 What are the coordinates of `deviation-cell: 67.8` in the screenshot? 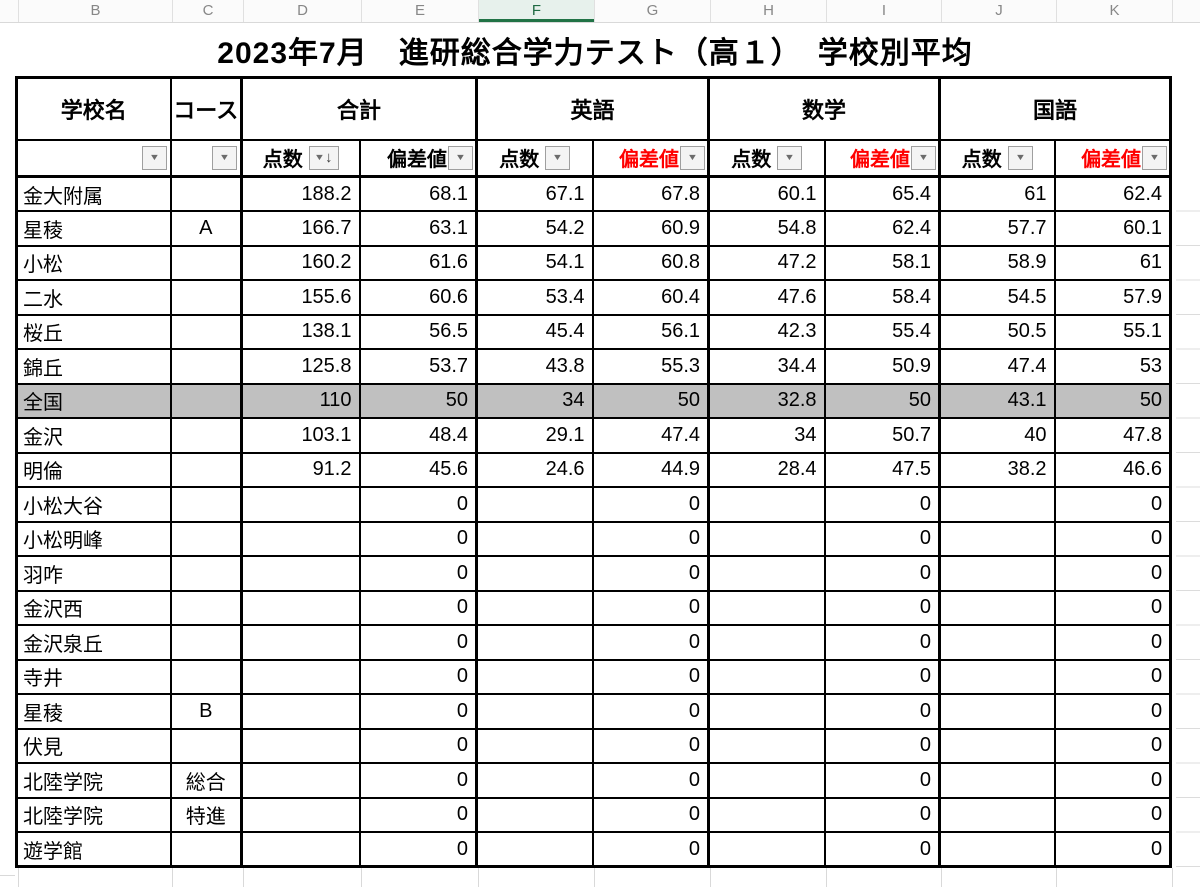 It's located at (650, 193).